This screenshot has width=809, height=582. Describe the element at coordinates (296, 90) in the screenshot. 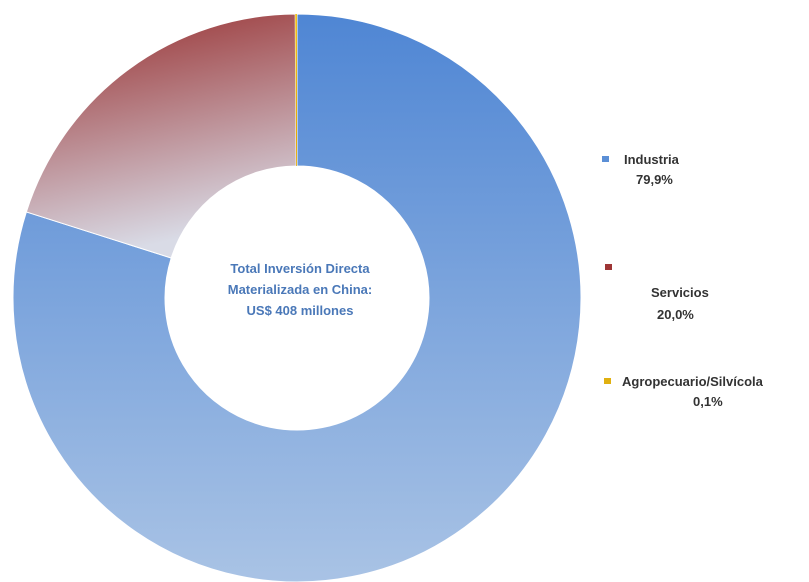

I see `slice-agropecuario` at that location.